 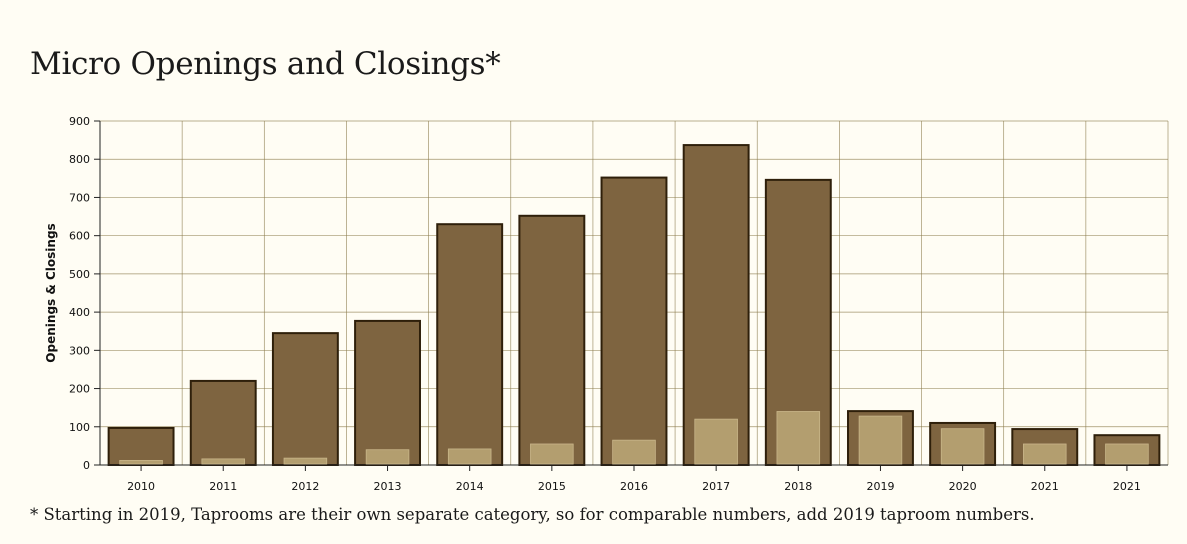 I want to click on y-tick-label: 500, so click(x=79, y=274).